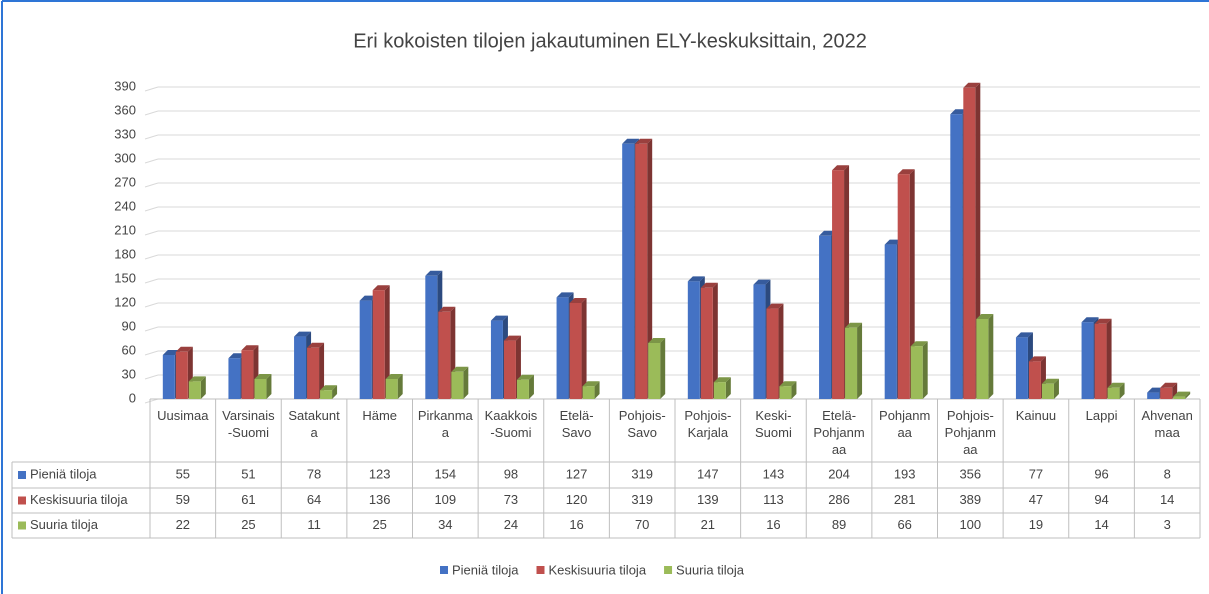 The image size is (1209, 594). I want to click on x-tick-label: Keski-Suomi, so click(773, 424).